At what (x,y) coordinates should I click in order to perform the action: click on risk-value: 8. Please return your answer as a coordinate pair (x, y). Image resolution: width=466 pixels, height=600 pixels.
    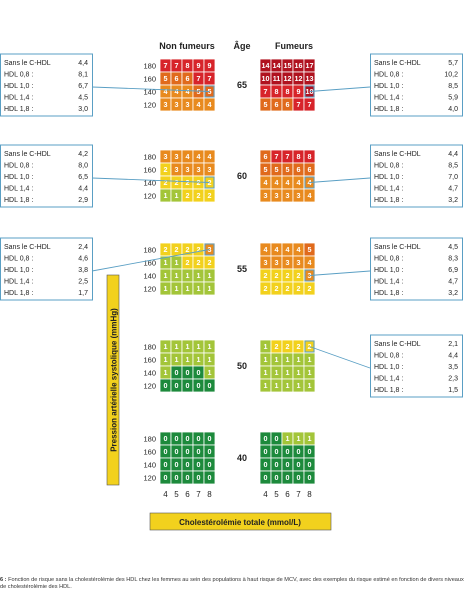
    Looking at the image, I should click on (188, 65).